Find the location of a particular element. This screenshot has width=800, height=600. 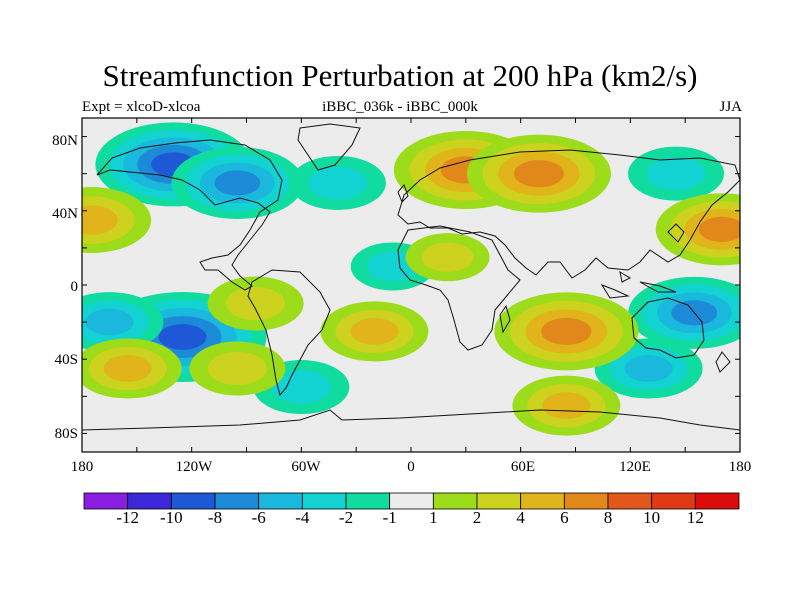

coast-antarctica is located at coordinates (411, 420).